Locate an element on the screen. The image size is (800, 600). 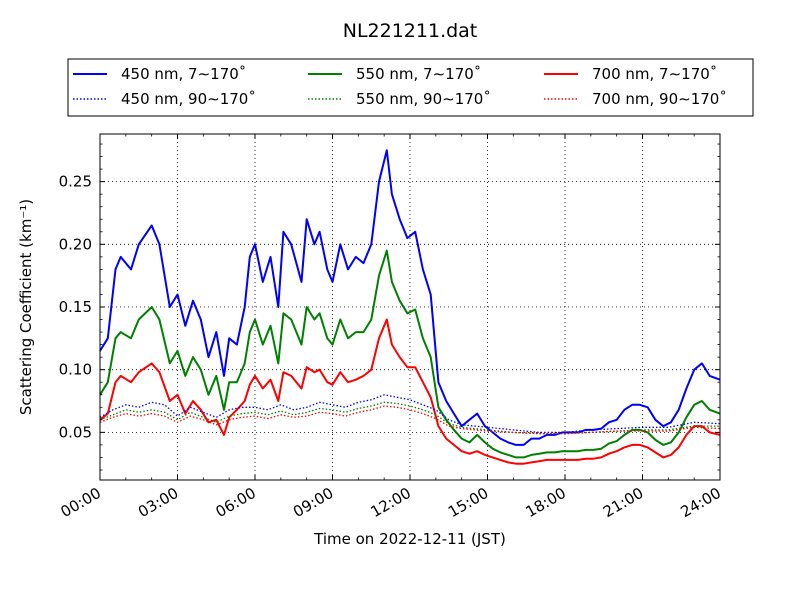
y-tick-labels: 0.05 0.10 0.15 0.20 0.25 is located at coordinates (75, 307).